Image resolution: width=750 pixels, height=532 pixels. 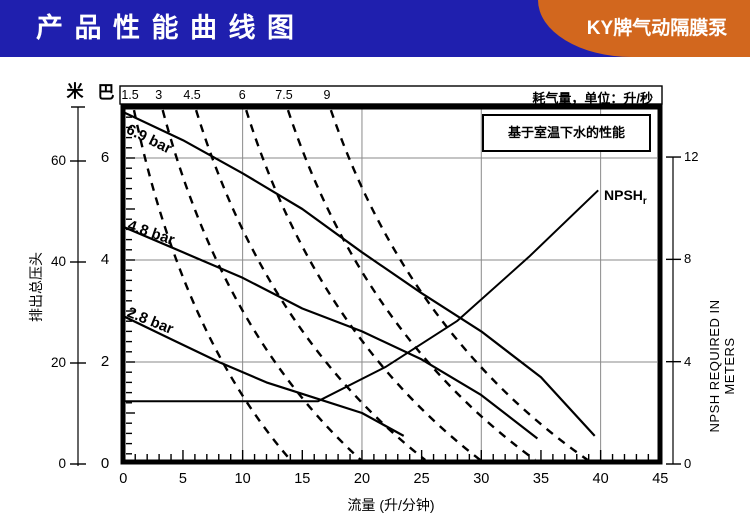 What do you see at coordinates (541, 479) in the screenshot?
I see `x-tick-label: 35` at bounding box center [541, 479].